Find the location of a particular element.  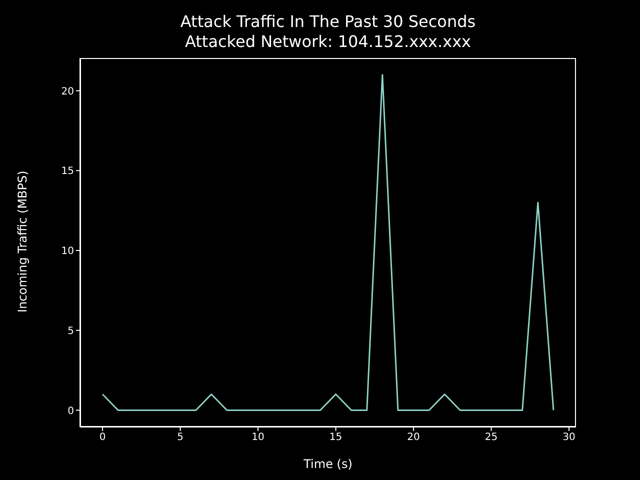

y-tick-label: 15 is located at coordinates (67, 172).